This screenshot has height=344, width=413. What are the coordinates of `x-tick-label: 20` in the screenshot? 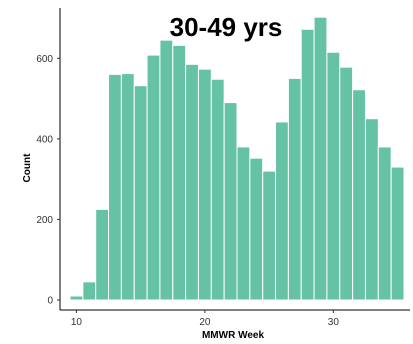 It's located at (205, 322).